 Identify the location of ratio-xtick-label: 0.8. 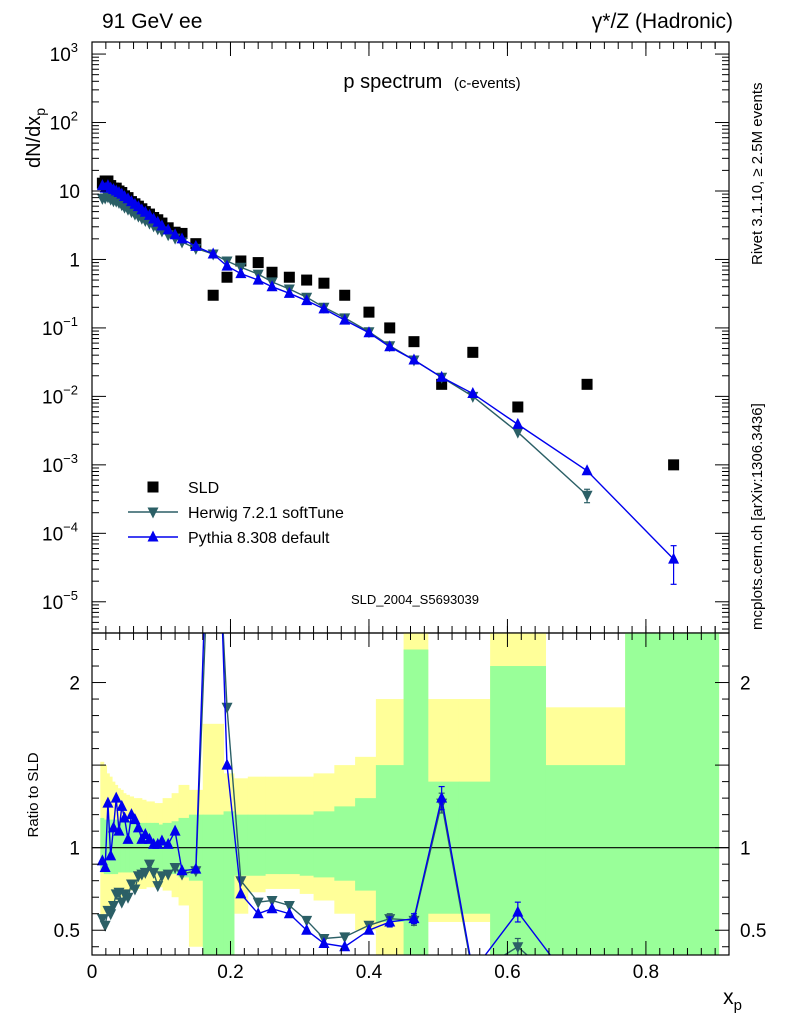
(646, 972).